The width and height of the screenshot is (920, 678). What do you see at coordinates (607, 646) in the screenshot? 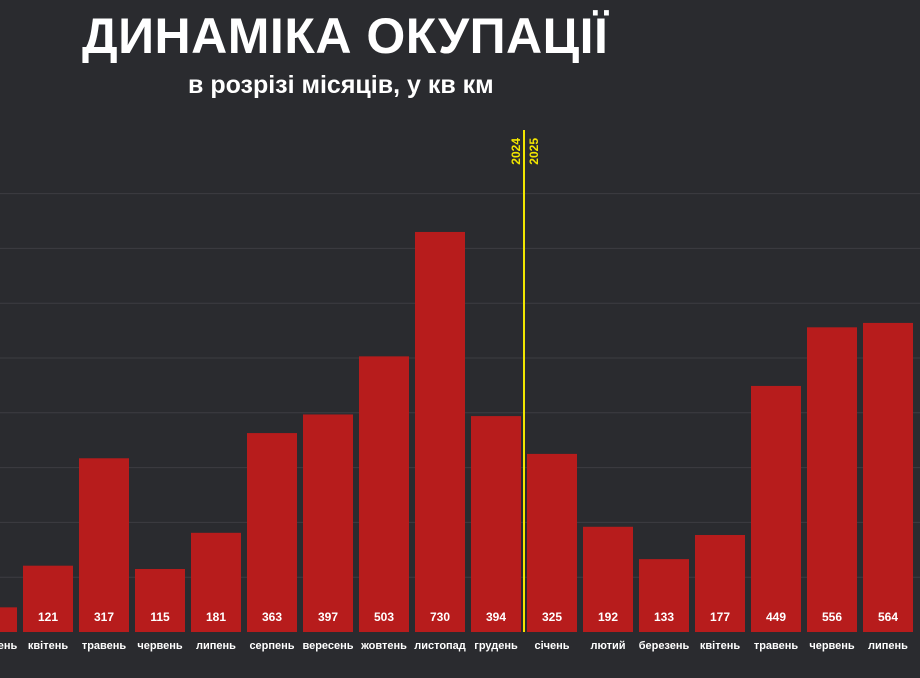
I see `x-tick-label: лютий` at bounding box center [607, 646].